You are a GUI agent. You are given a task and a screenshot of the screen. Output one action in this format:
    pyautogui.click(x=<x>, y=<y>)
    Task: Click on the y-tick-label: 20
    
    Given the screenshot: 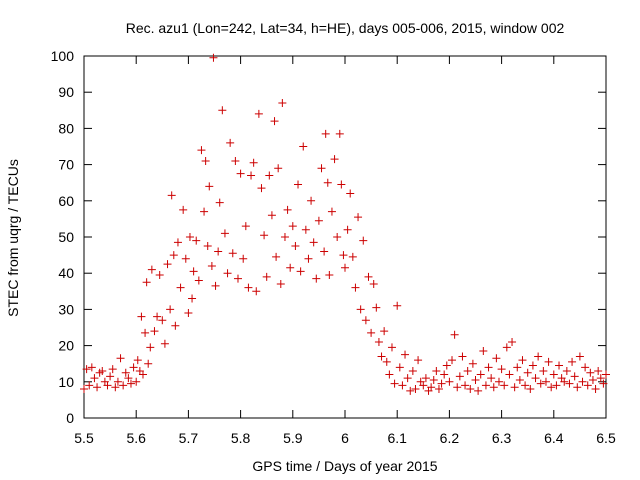 What is the action you would take?
    pyautogui.click(x=66, y=346)
    